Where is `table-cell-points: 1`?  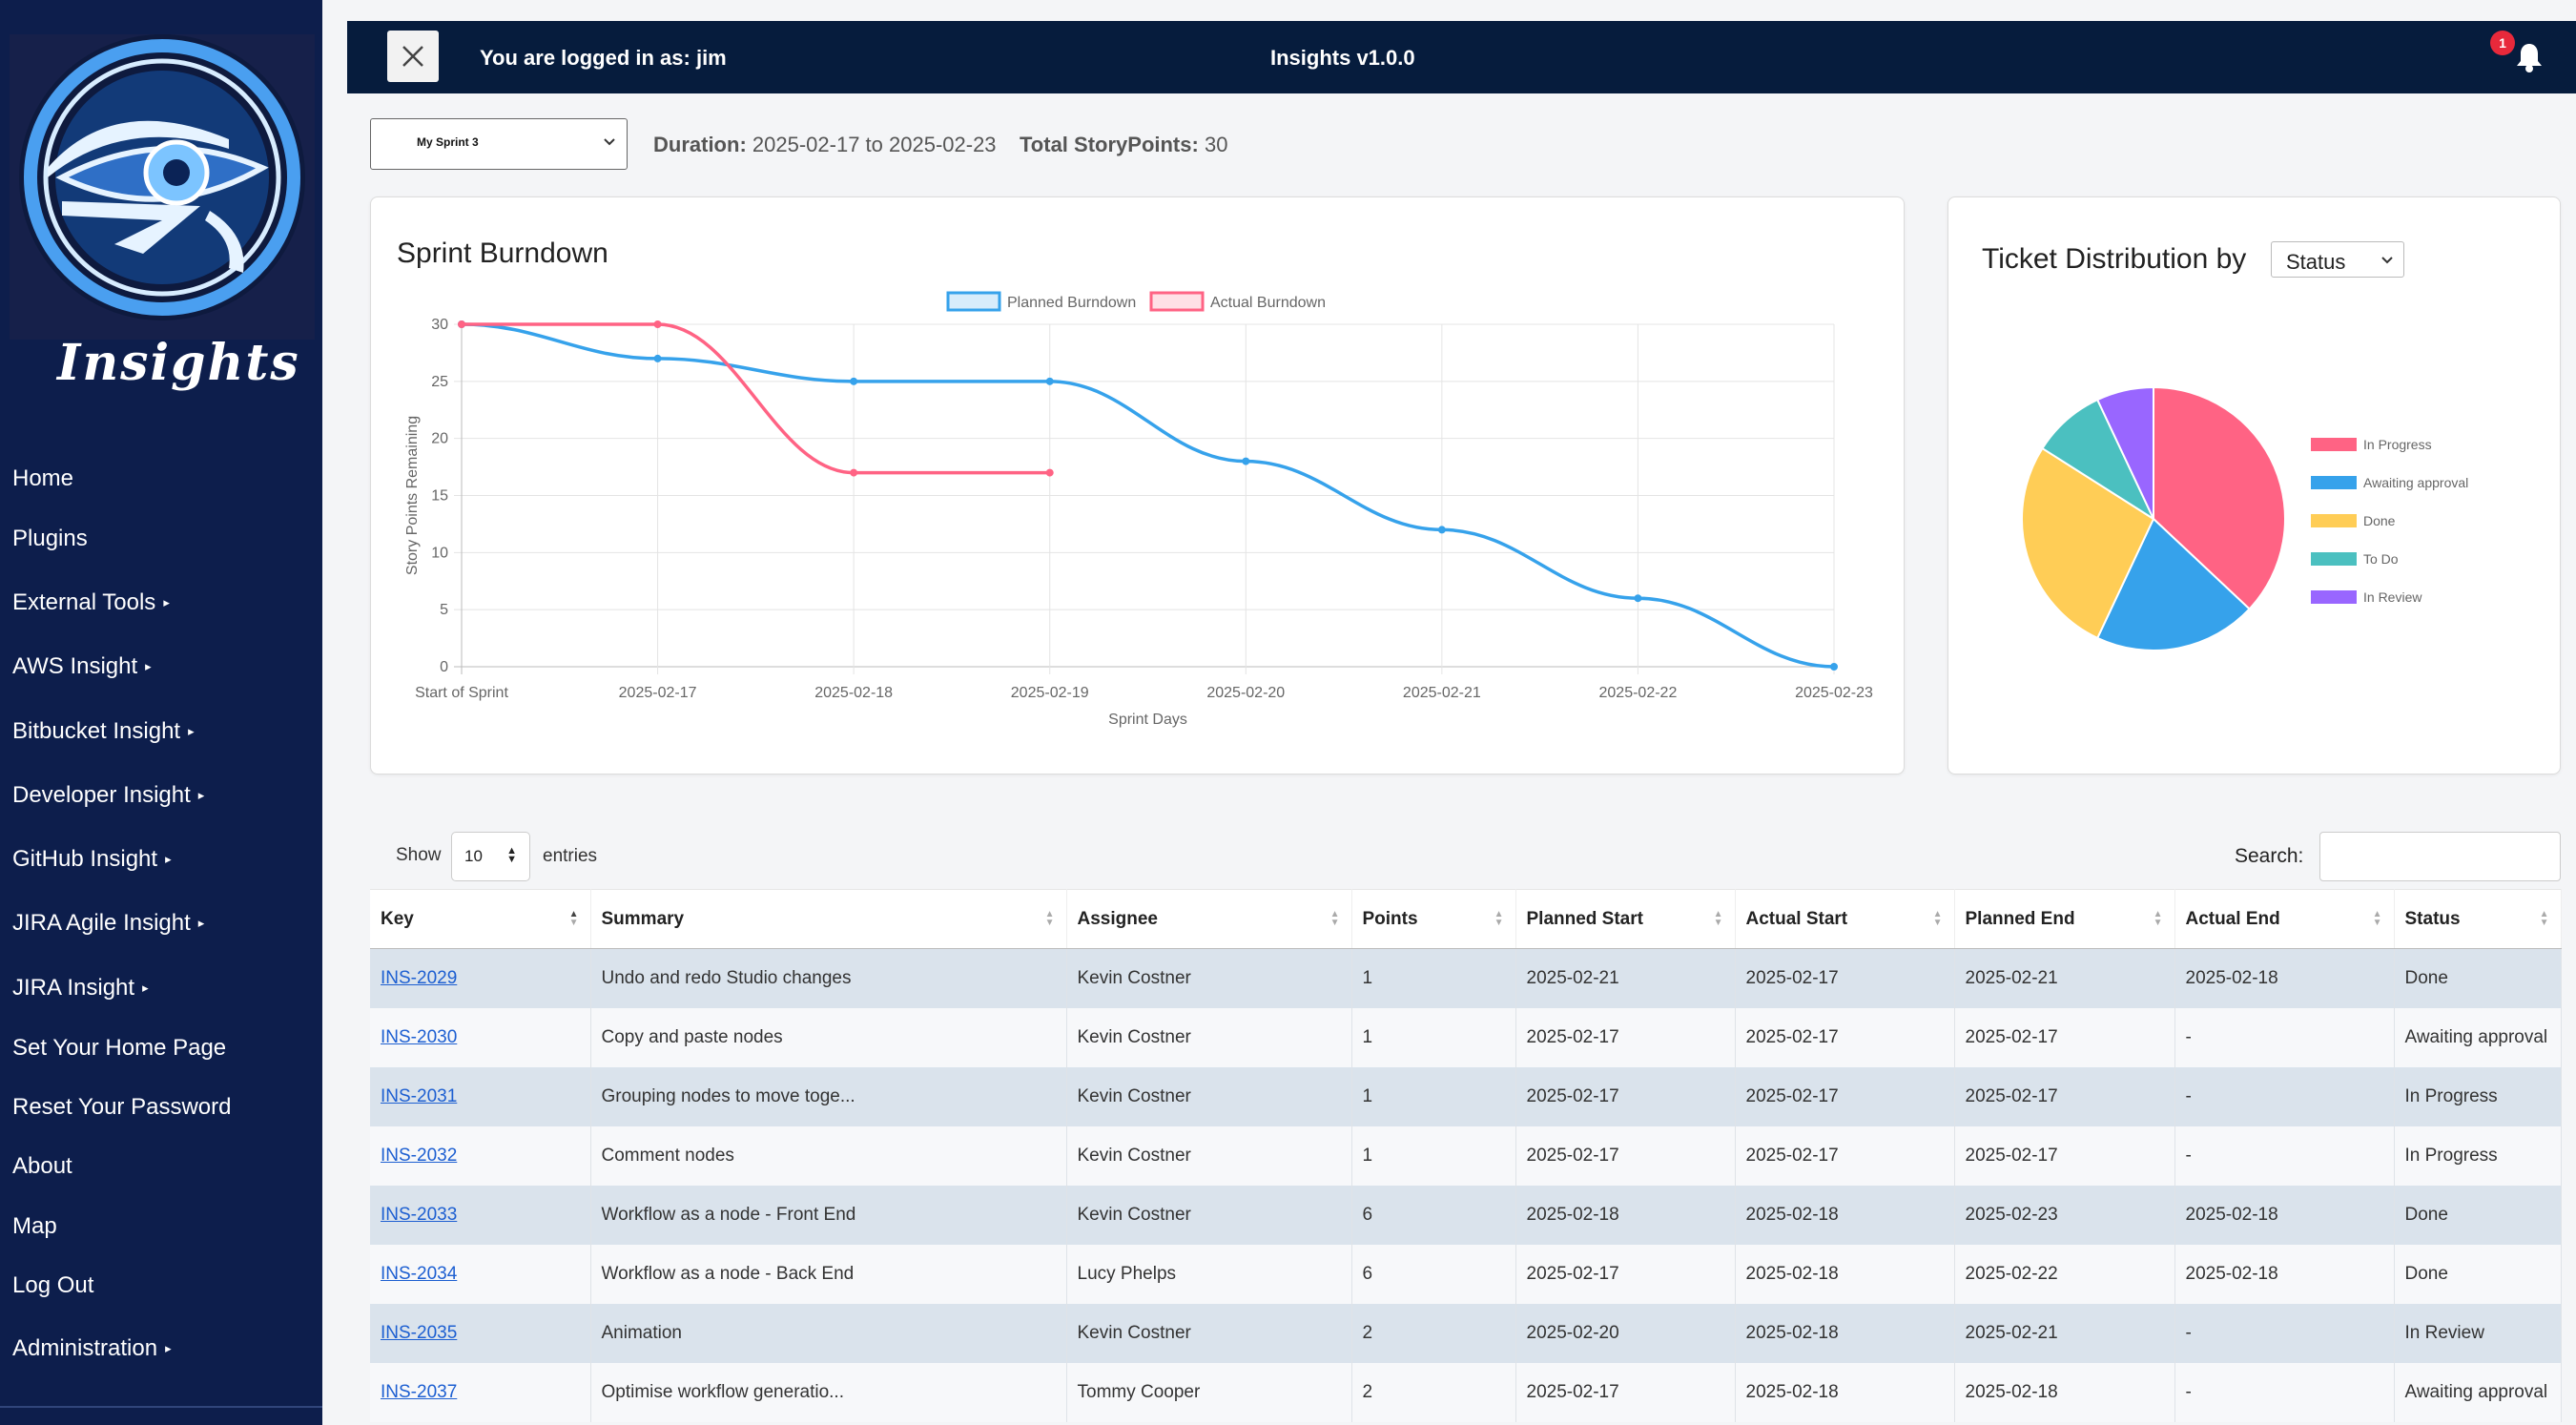
table-cell-points: 1 is located at coordinates (1433, 978).